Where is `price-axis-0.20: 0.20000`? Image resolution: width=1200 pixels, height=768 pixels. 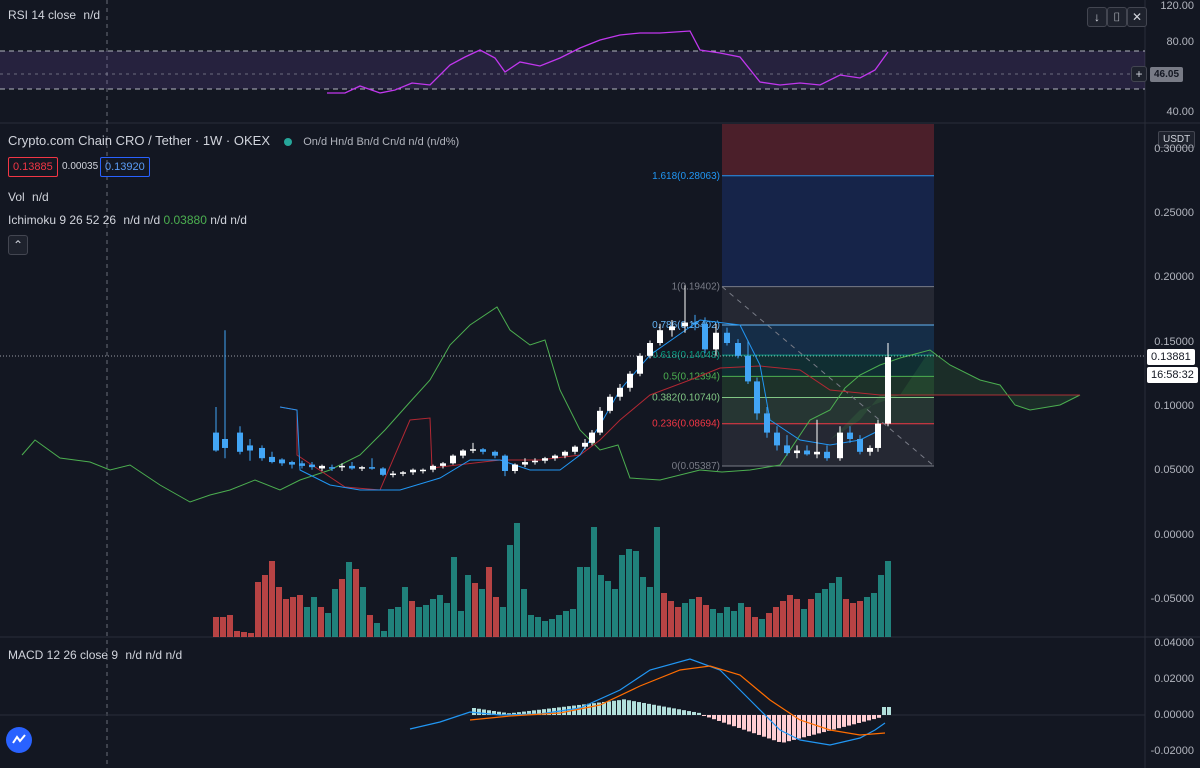 price-axis-0.20: 0.20000 is located at coordinates (1174, 277).